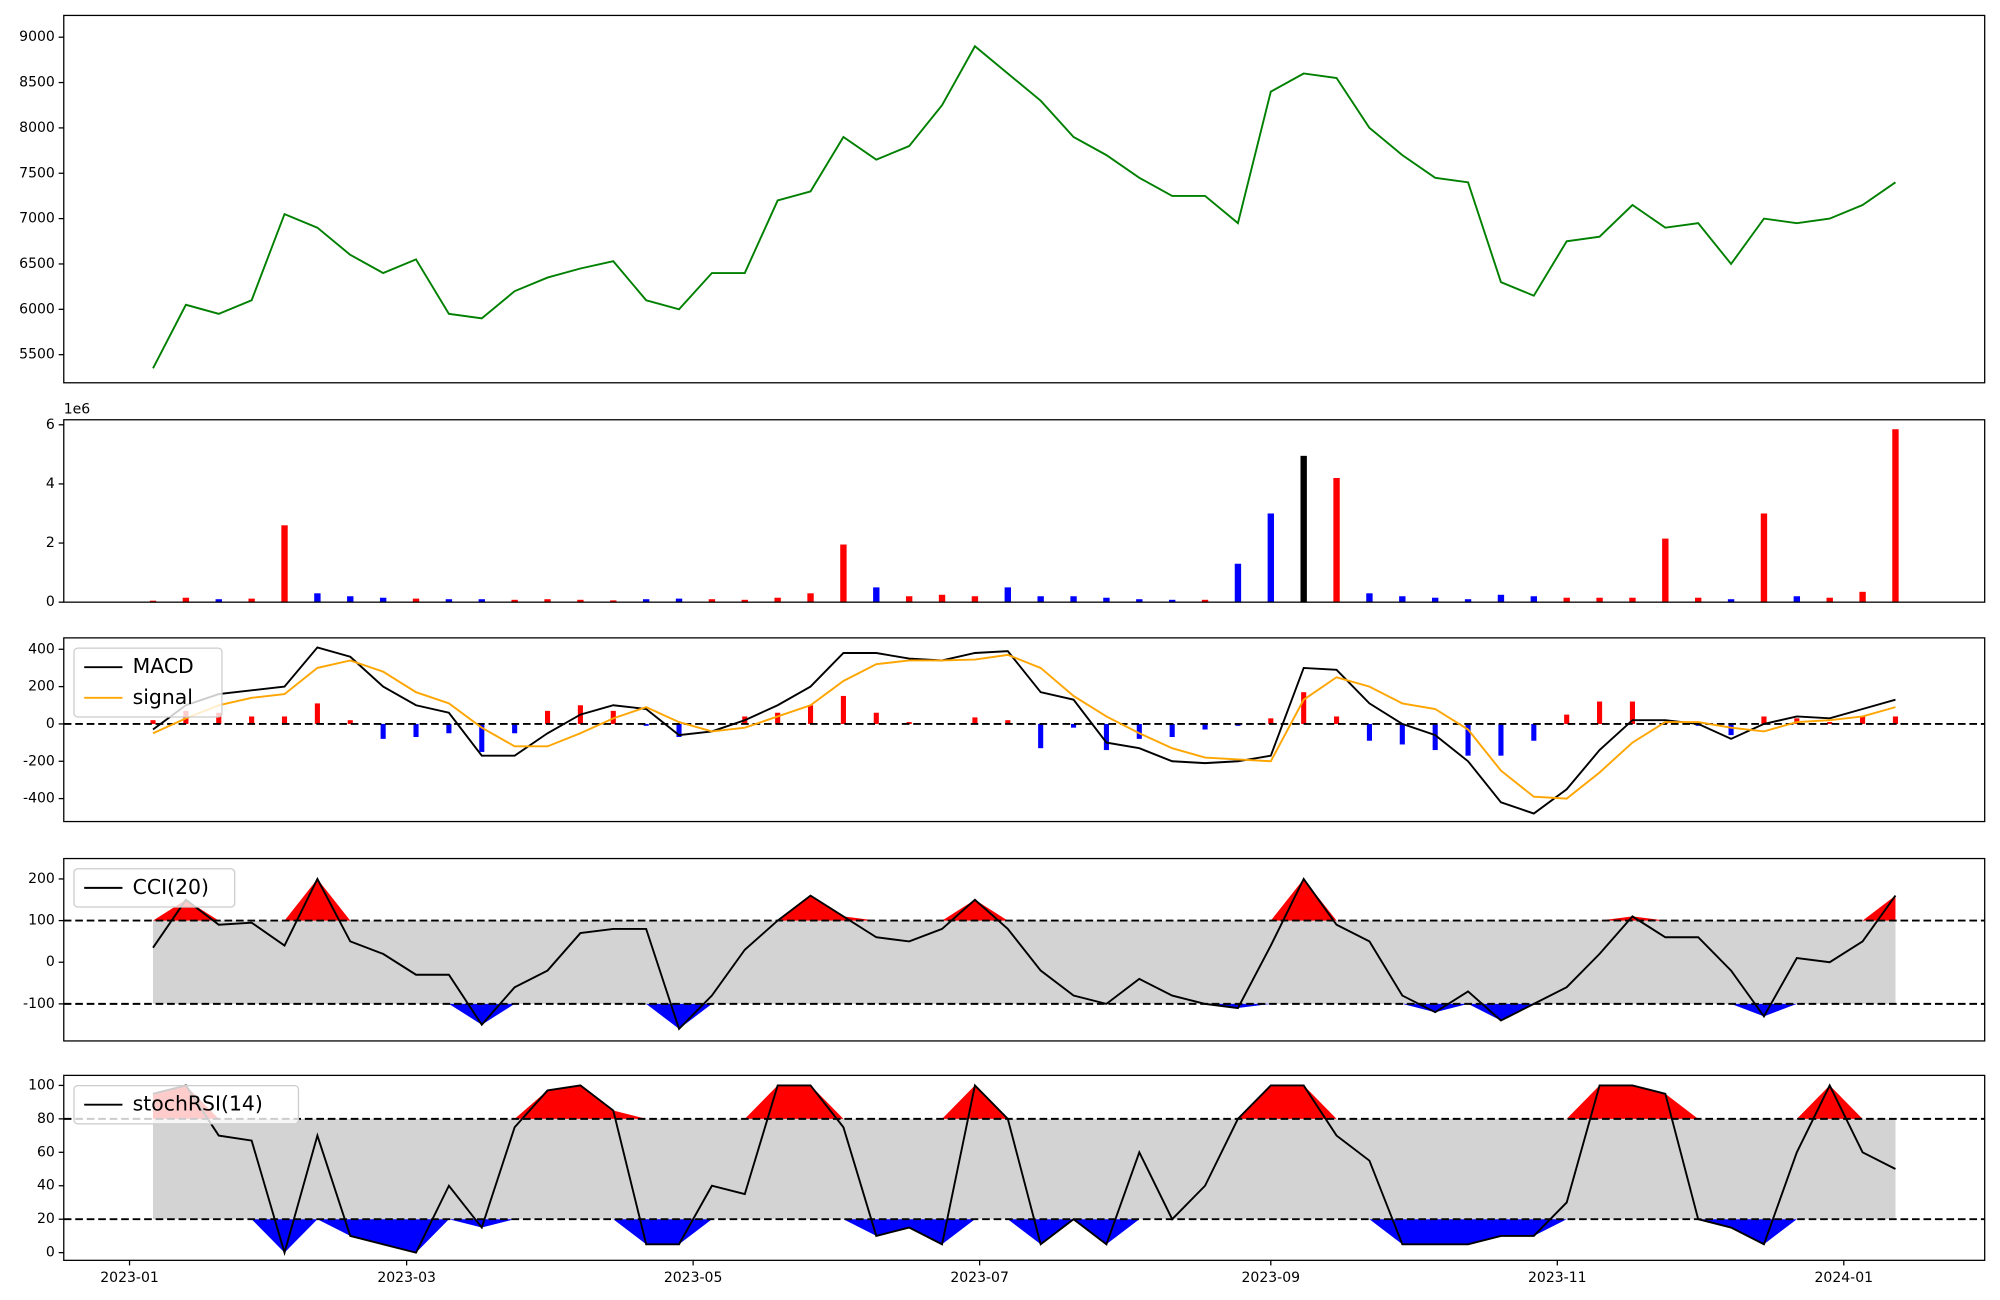  I want to click on y-tick-label: 8000, so click(37, 128).